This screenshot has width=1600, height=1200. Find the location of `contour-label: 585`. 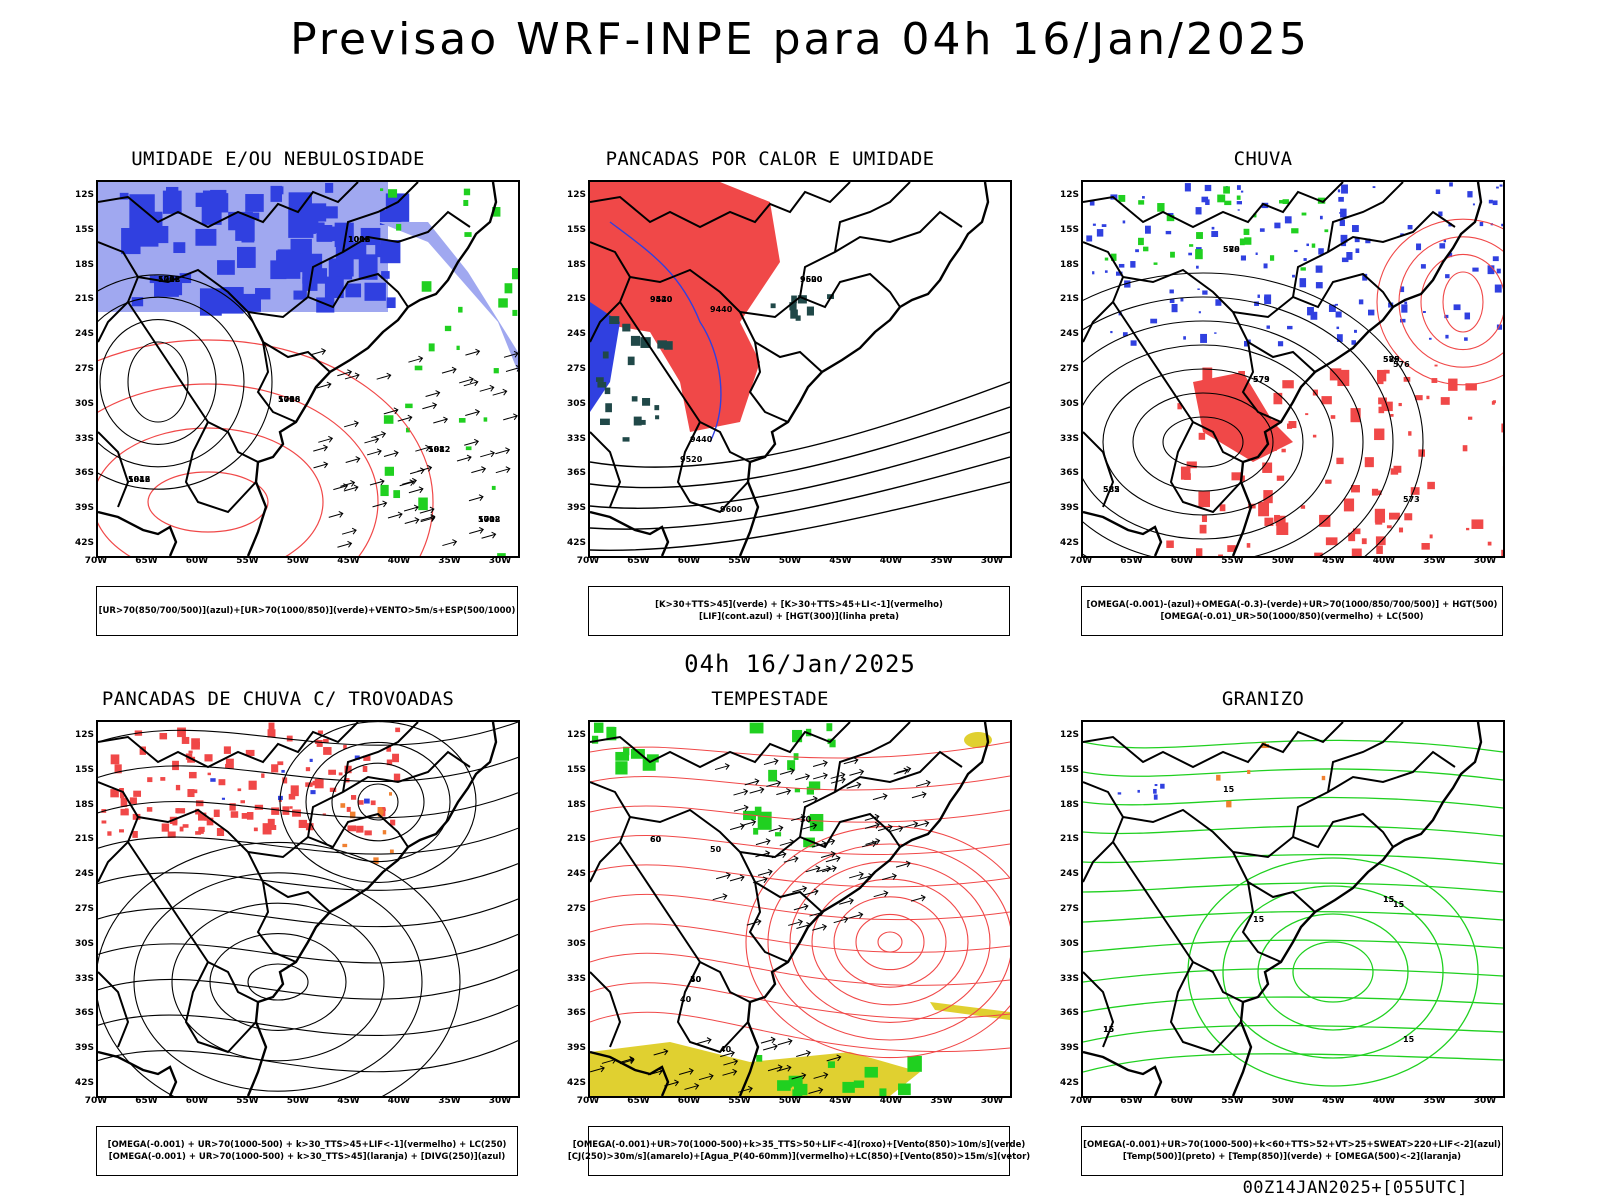

contour-label: 585 is located at coordinates (1391, 359).